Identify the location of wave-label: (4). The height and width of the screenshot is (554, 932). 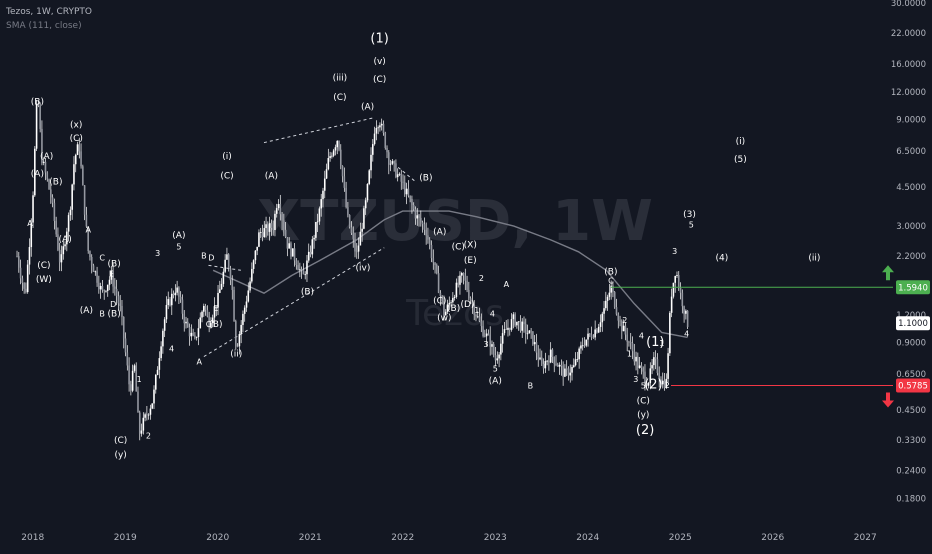
(722, 259).